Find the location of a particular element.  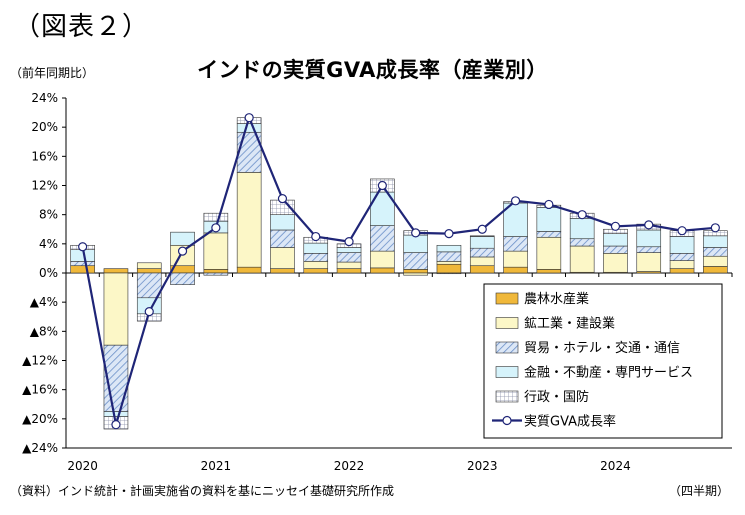

legend-swatch-trade is located at coordinates (507, 347).